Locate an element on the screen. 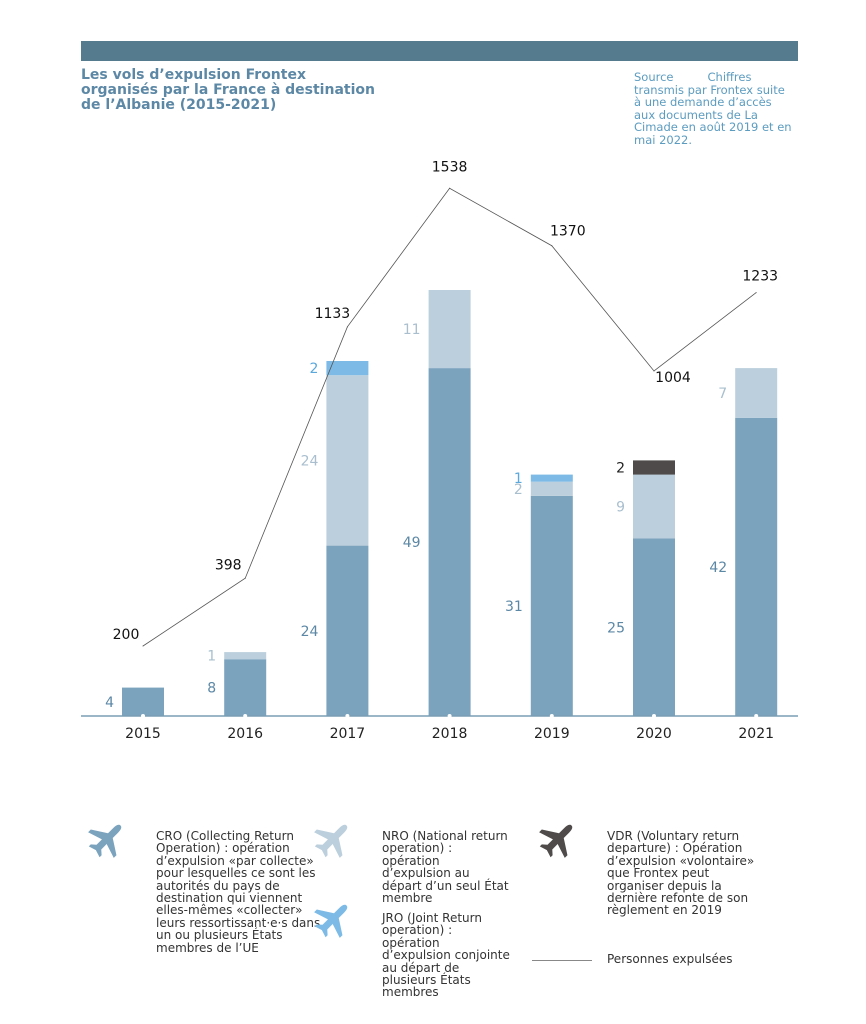 The image size is (866, 1024). line-label-2016: 398 is located at coordinates (228, 565).